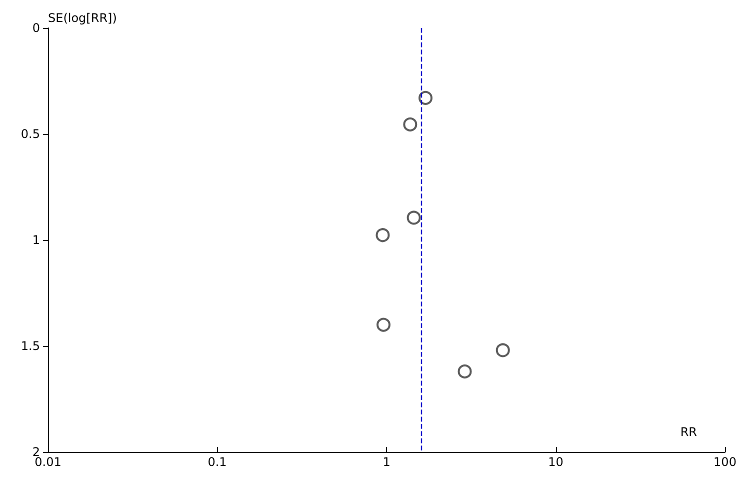 The height and width of the screenshot is (500, 750). I want to click on y-axis-title: SE(log[RR]), so click(82, 18).